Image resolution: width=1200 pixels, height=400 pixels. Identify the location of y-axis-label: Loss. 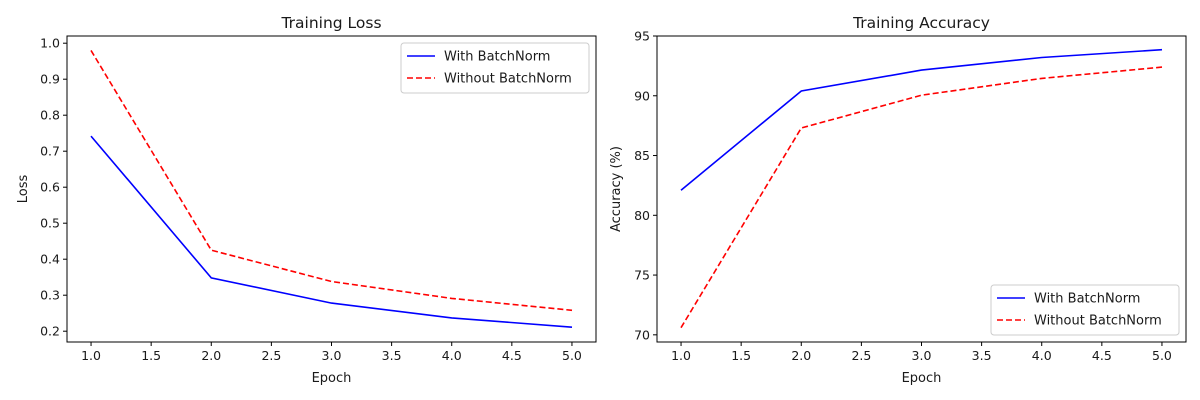
(23, 189).